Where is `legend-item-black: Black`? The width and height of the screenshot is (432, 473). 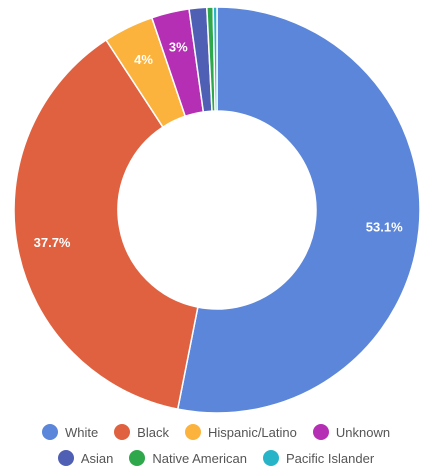 legend-item-black: Black is located at coordinates (141, 432).